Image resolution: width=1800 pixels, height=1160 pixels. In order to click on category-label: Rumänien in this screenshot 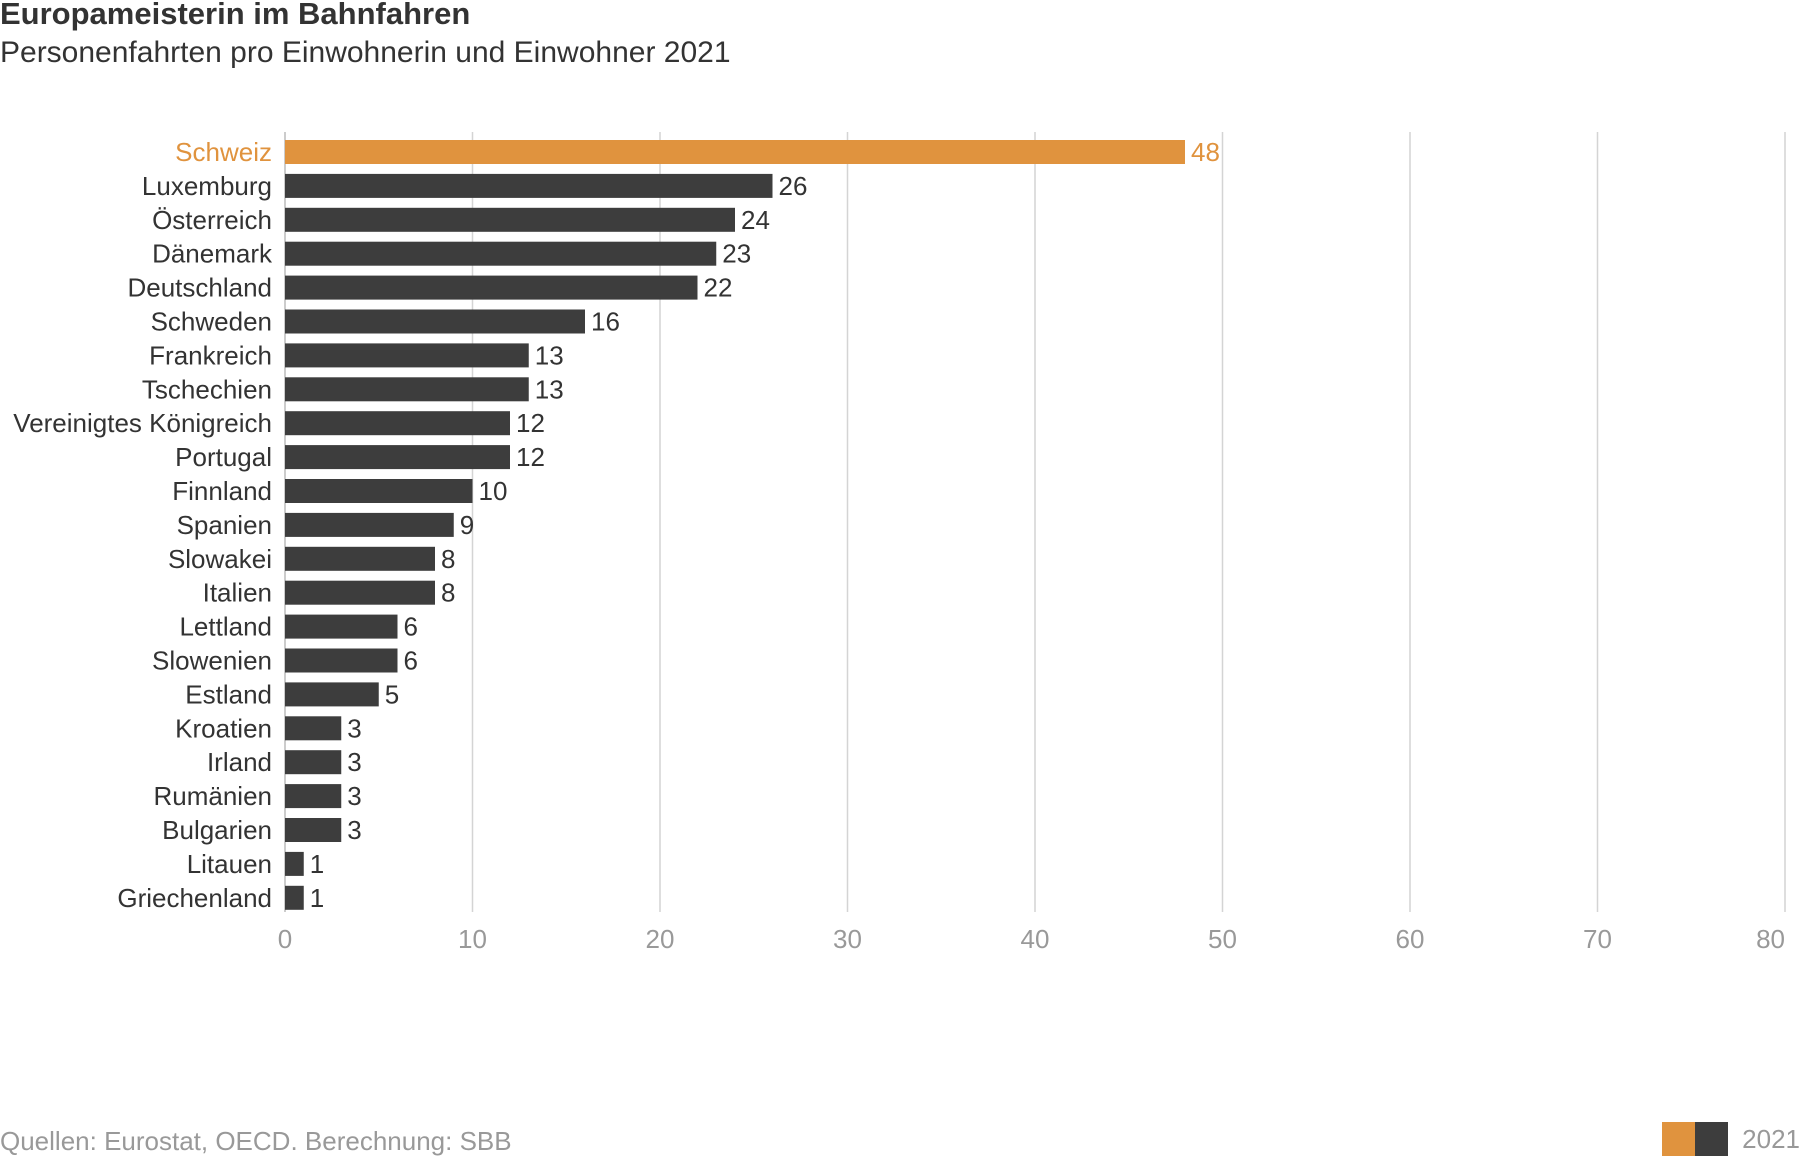, I will do `click(212, 796)`.